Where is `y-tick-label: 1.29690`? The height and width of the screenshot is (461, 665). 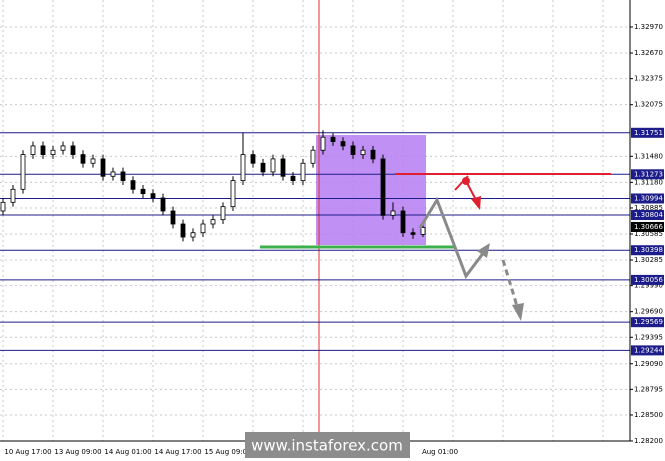 y-tick-label: 1.29690 is located at coordinates (648, 312).